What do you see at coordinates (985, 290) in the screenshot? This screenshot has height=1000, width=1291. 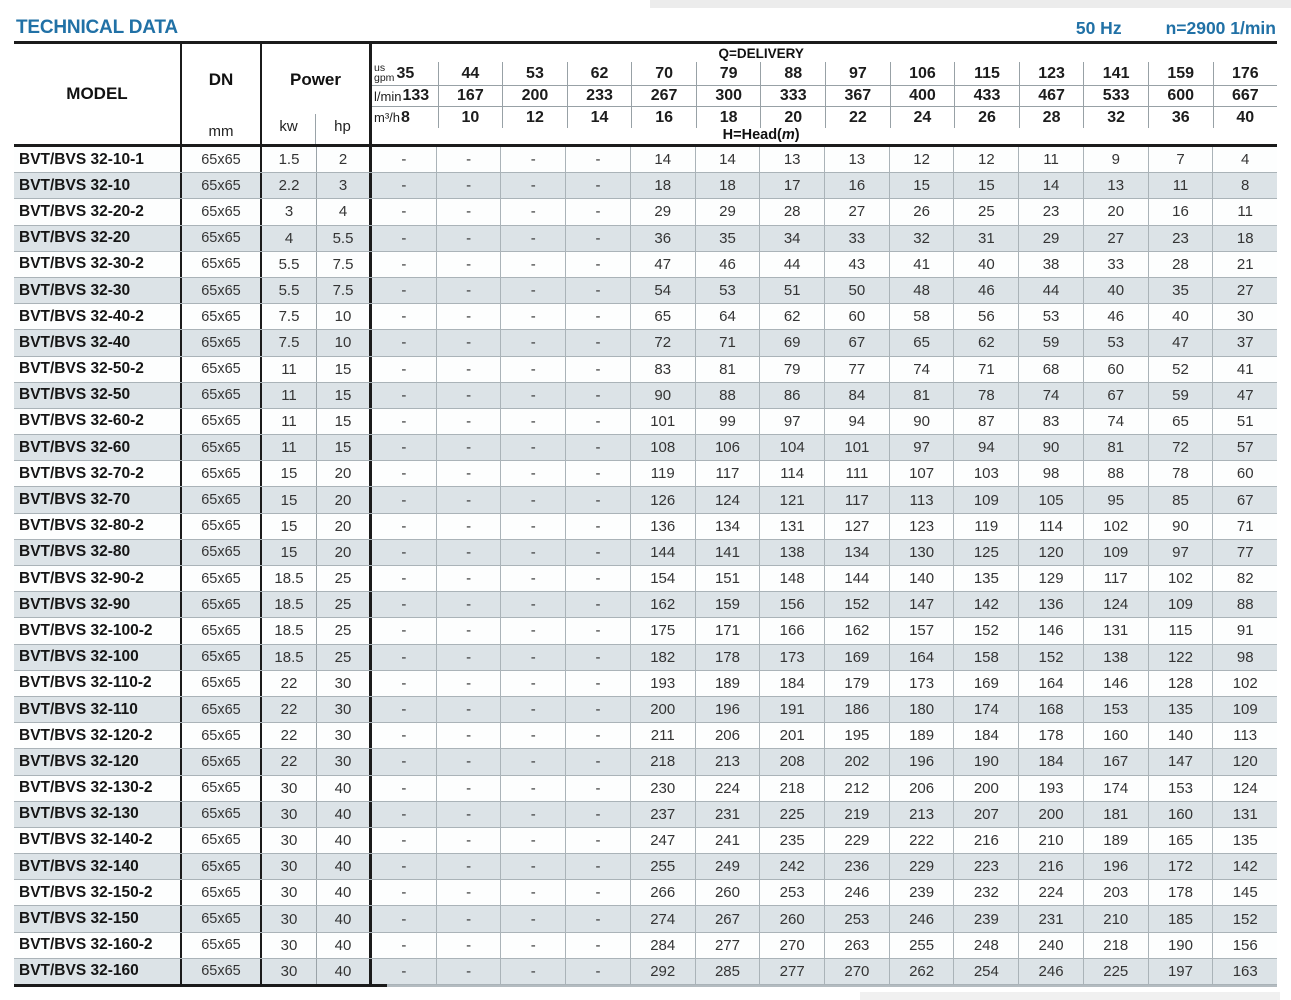 I see `head-cell: 46` at bounding box center [985, 290].